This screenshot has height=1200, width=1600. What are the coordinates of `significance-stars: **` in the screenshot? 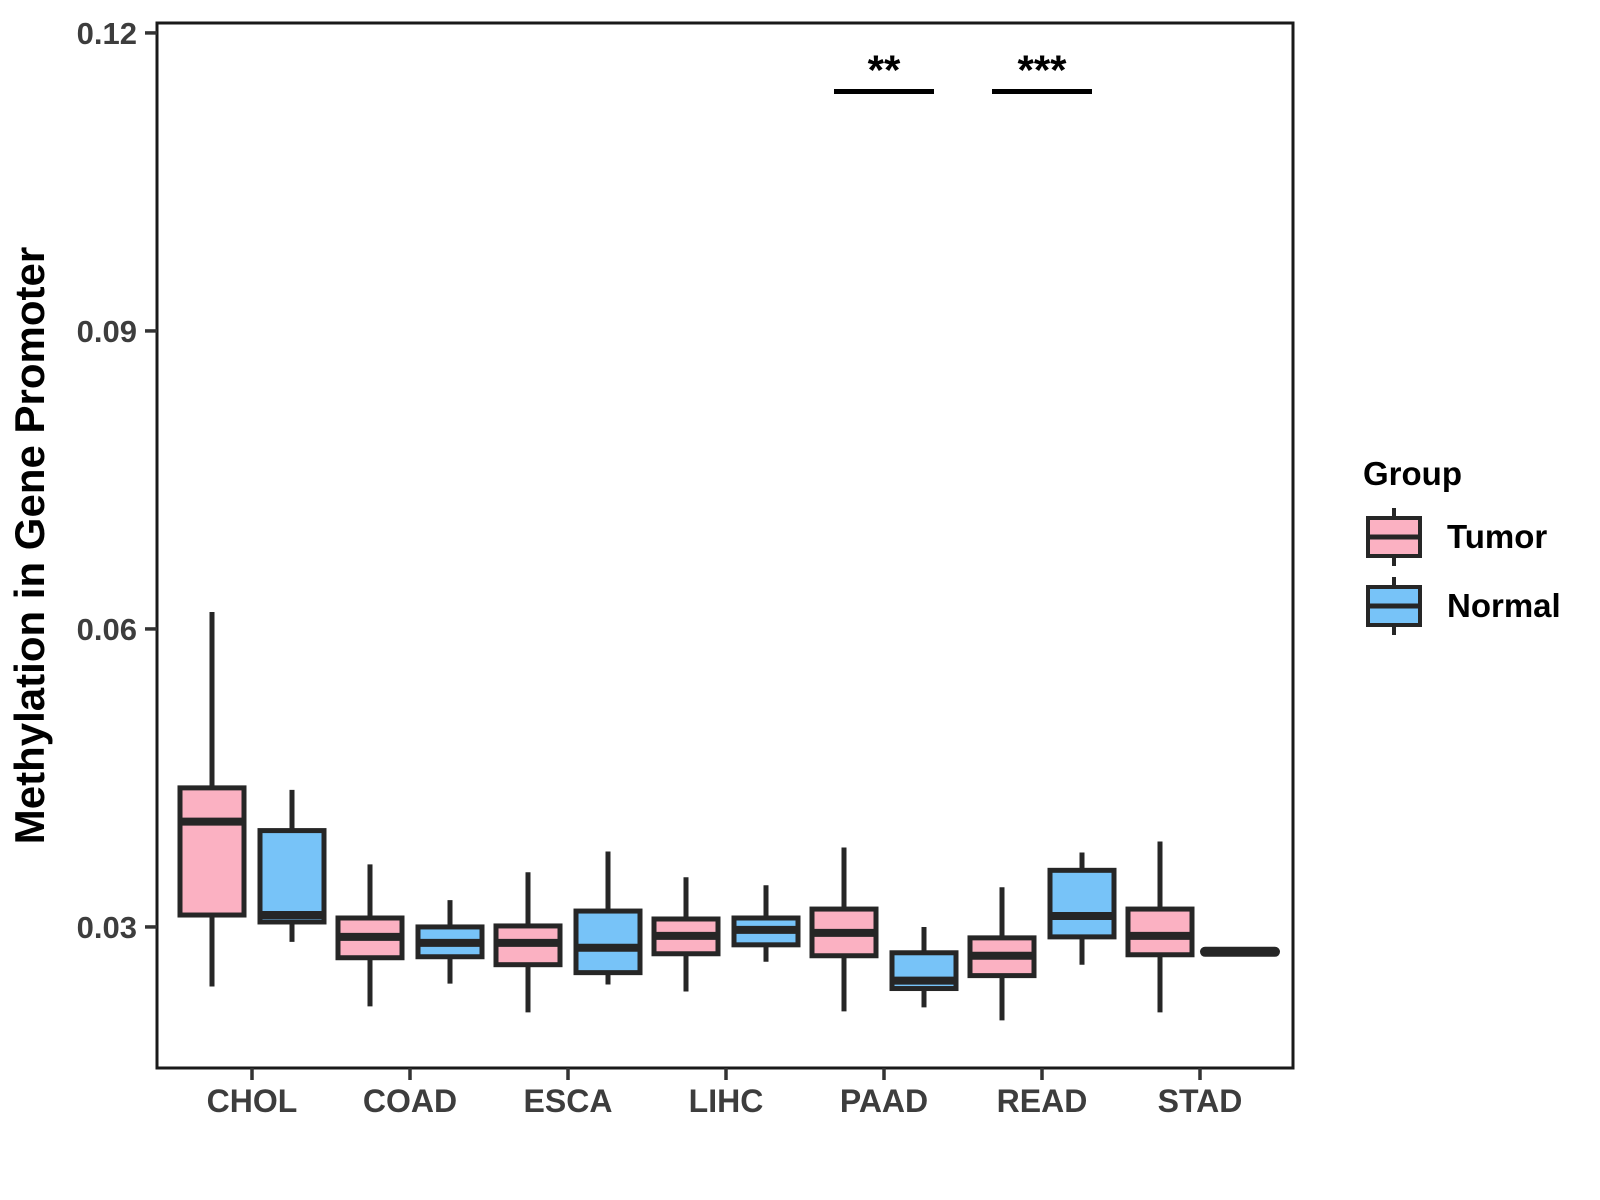 It's located at (884, 70).